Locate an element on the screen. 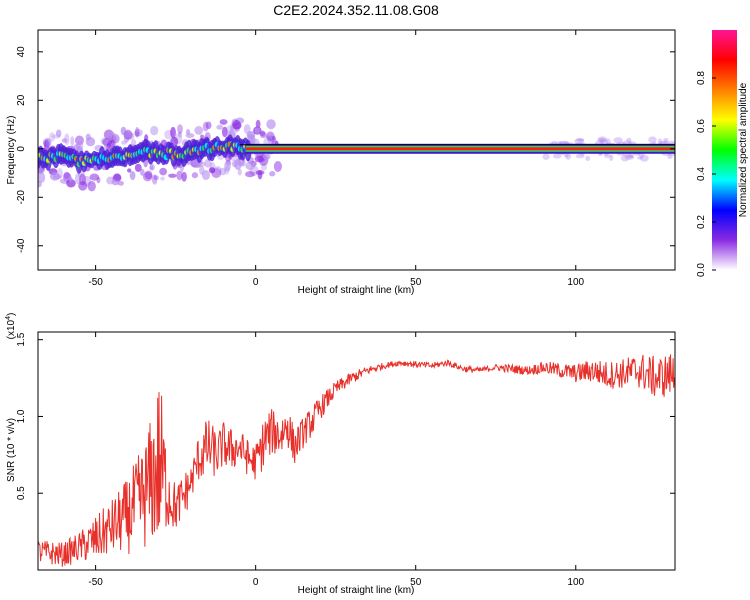  colorbar-scale is located at coordinates (724, 150).